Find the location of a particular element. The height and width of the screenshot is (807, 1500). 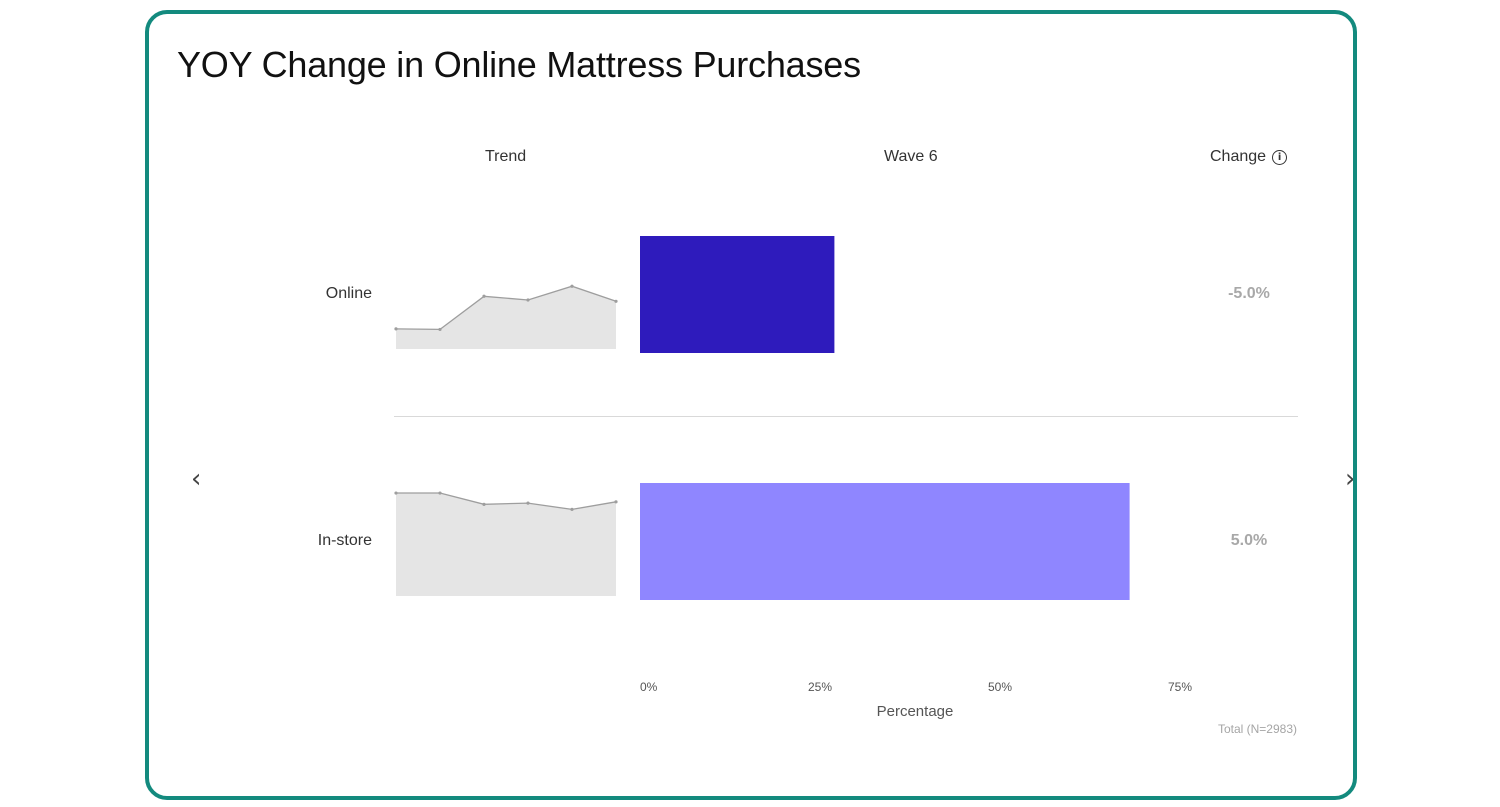

bar-online is located at coordinates (737, 294).